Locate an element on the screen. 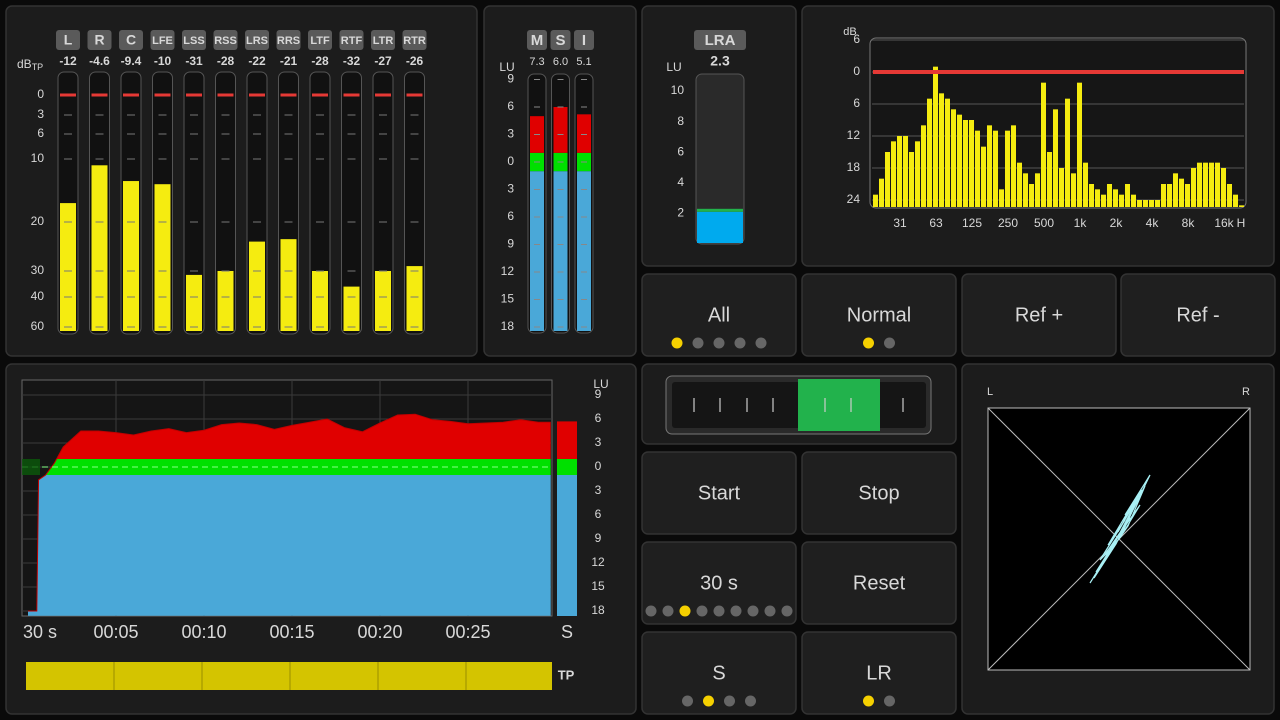  y-tick-label: 24 is located at coordinates (854, 199).